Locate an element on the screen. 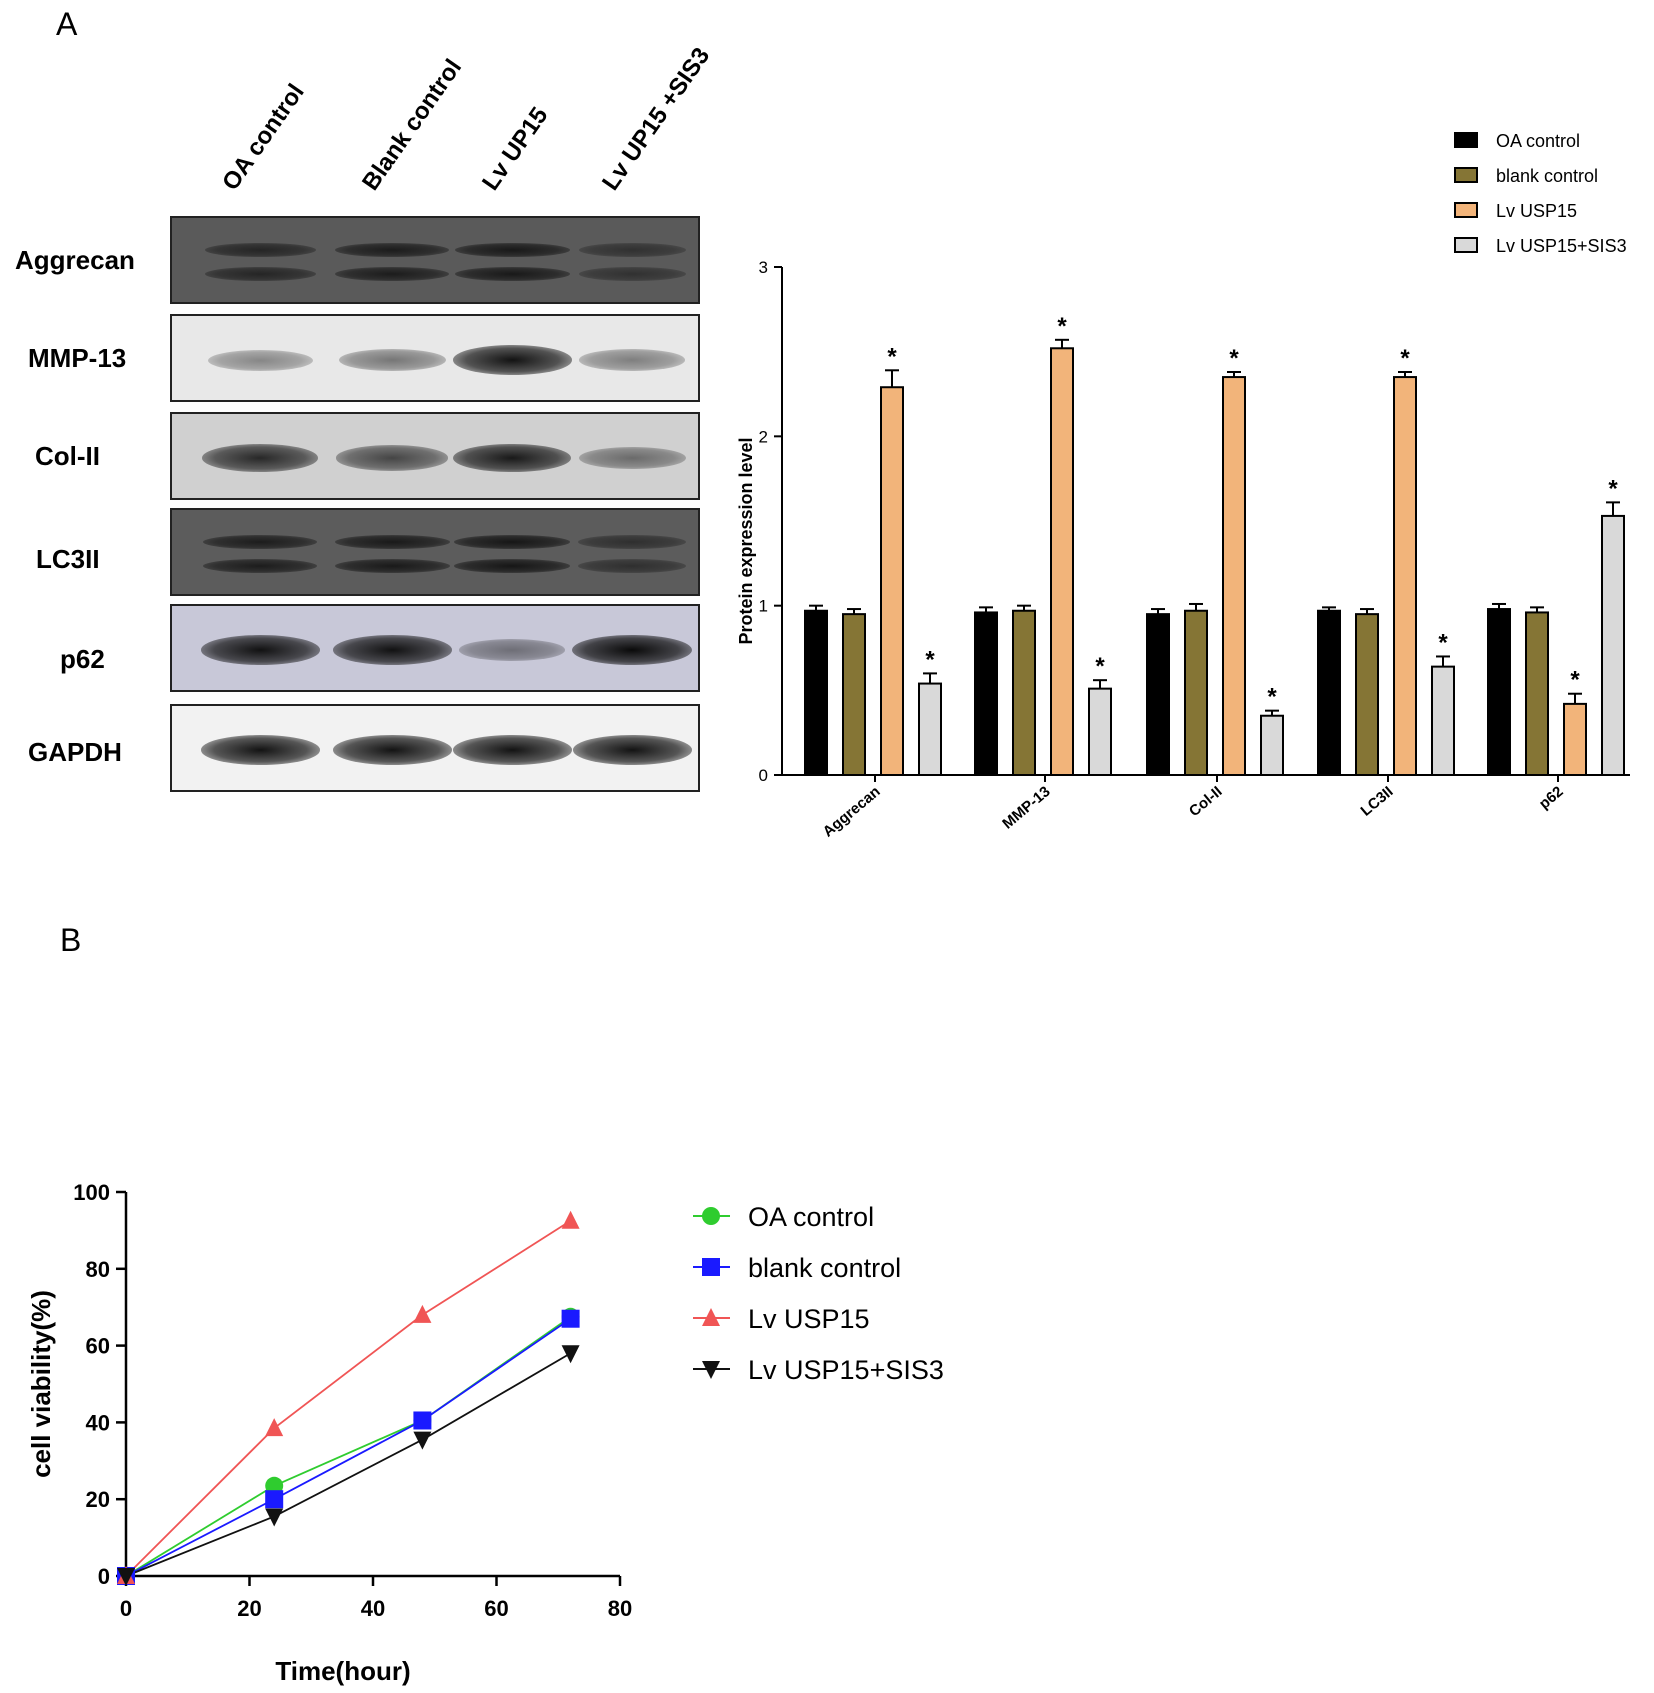 This screenshot has height=1693, width=1654. y-tick-label: 2 is located at coordinates (763, 436).